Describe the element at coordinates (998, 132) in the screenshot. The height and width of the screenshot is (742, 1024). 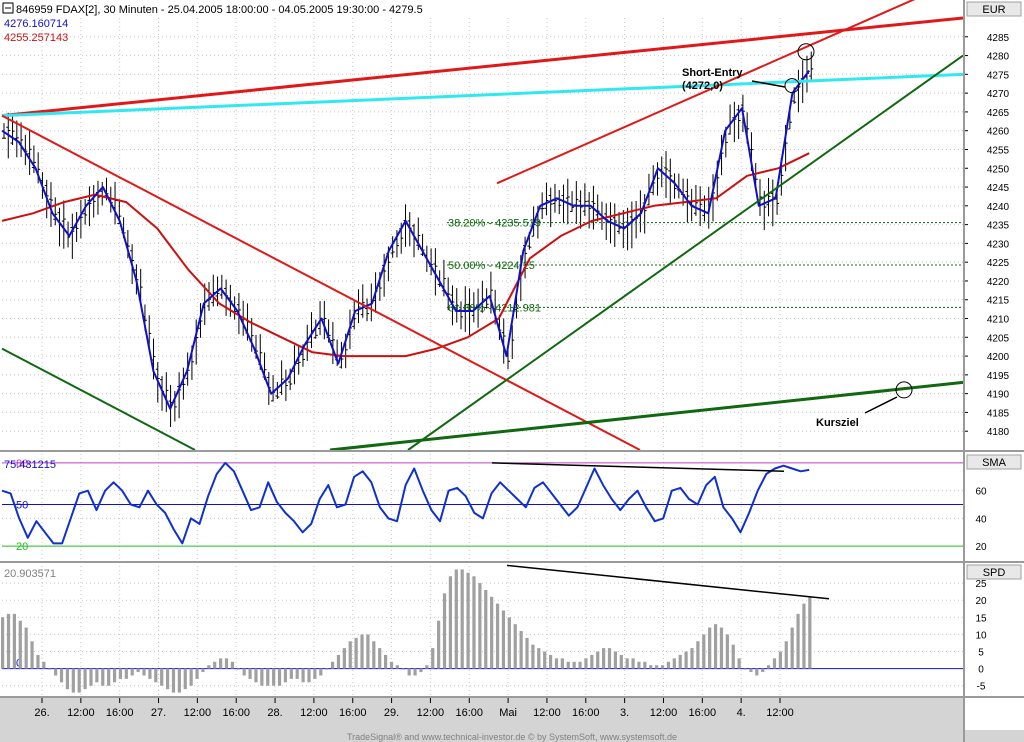
I see `price-tick-label: 4260` at that location.